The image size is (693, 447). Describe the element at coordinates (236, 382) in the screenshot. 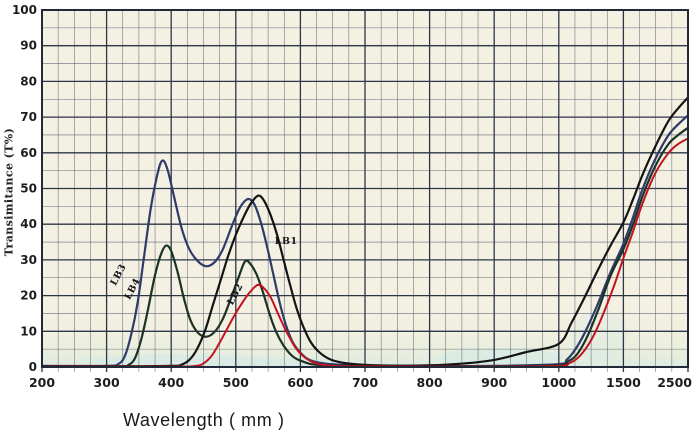

I see `x-tick-label-500: 500` at that location.